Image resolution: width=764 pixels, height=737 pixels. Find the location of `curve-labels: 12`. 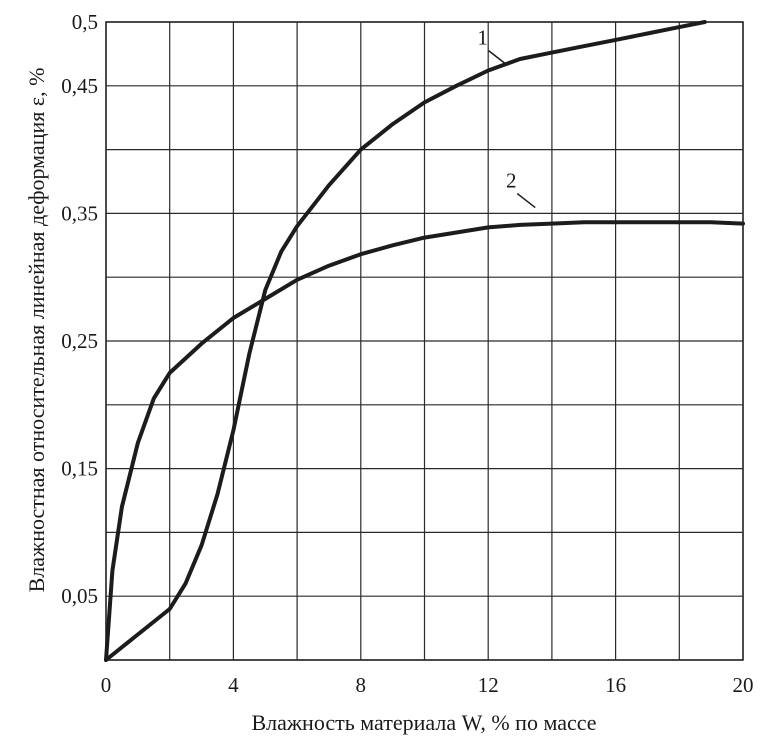

curve-labels: 12 is located at coordinates (506, 117).